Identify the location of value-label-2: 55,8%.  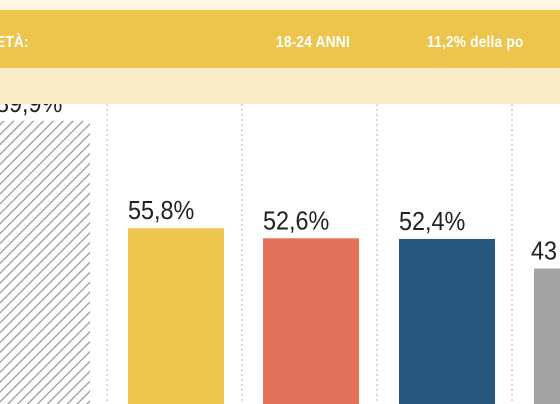
(161, 211).